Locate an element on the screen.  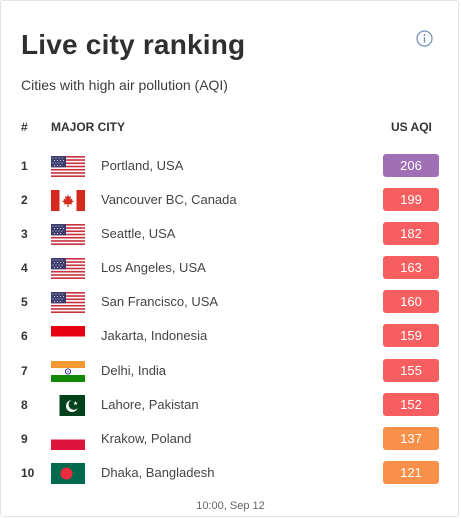
aqi-badge: 137 is located at coordinates (411, 438).